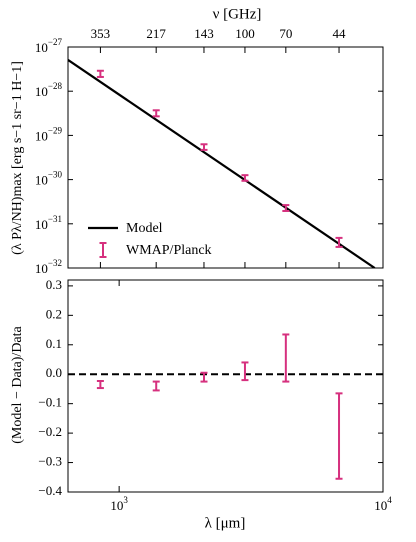  What do you see at coordinates (389, 500) in the screenshot?
I see `tick-exponent: 4` at bounding box center [389, 500].